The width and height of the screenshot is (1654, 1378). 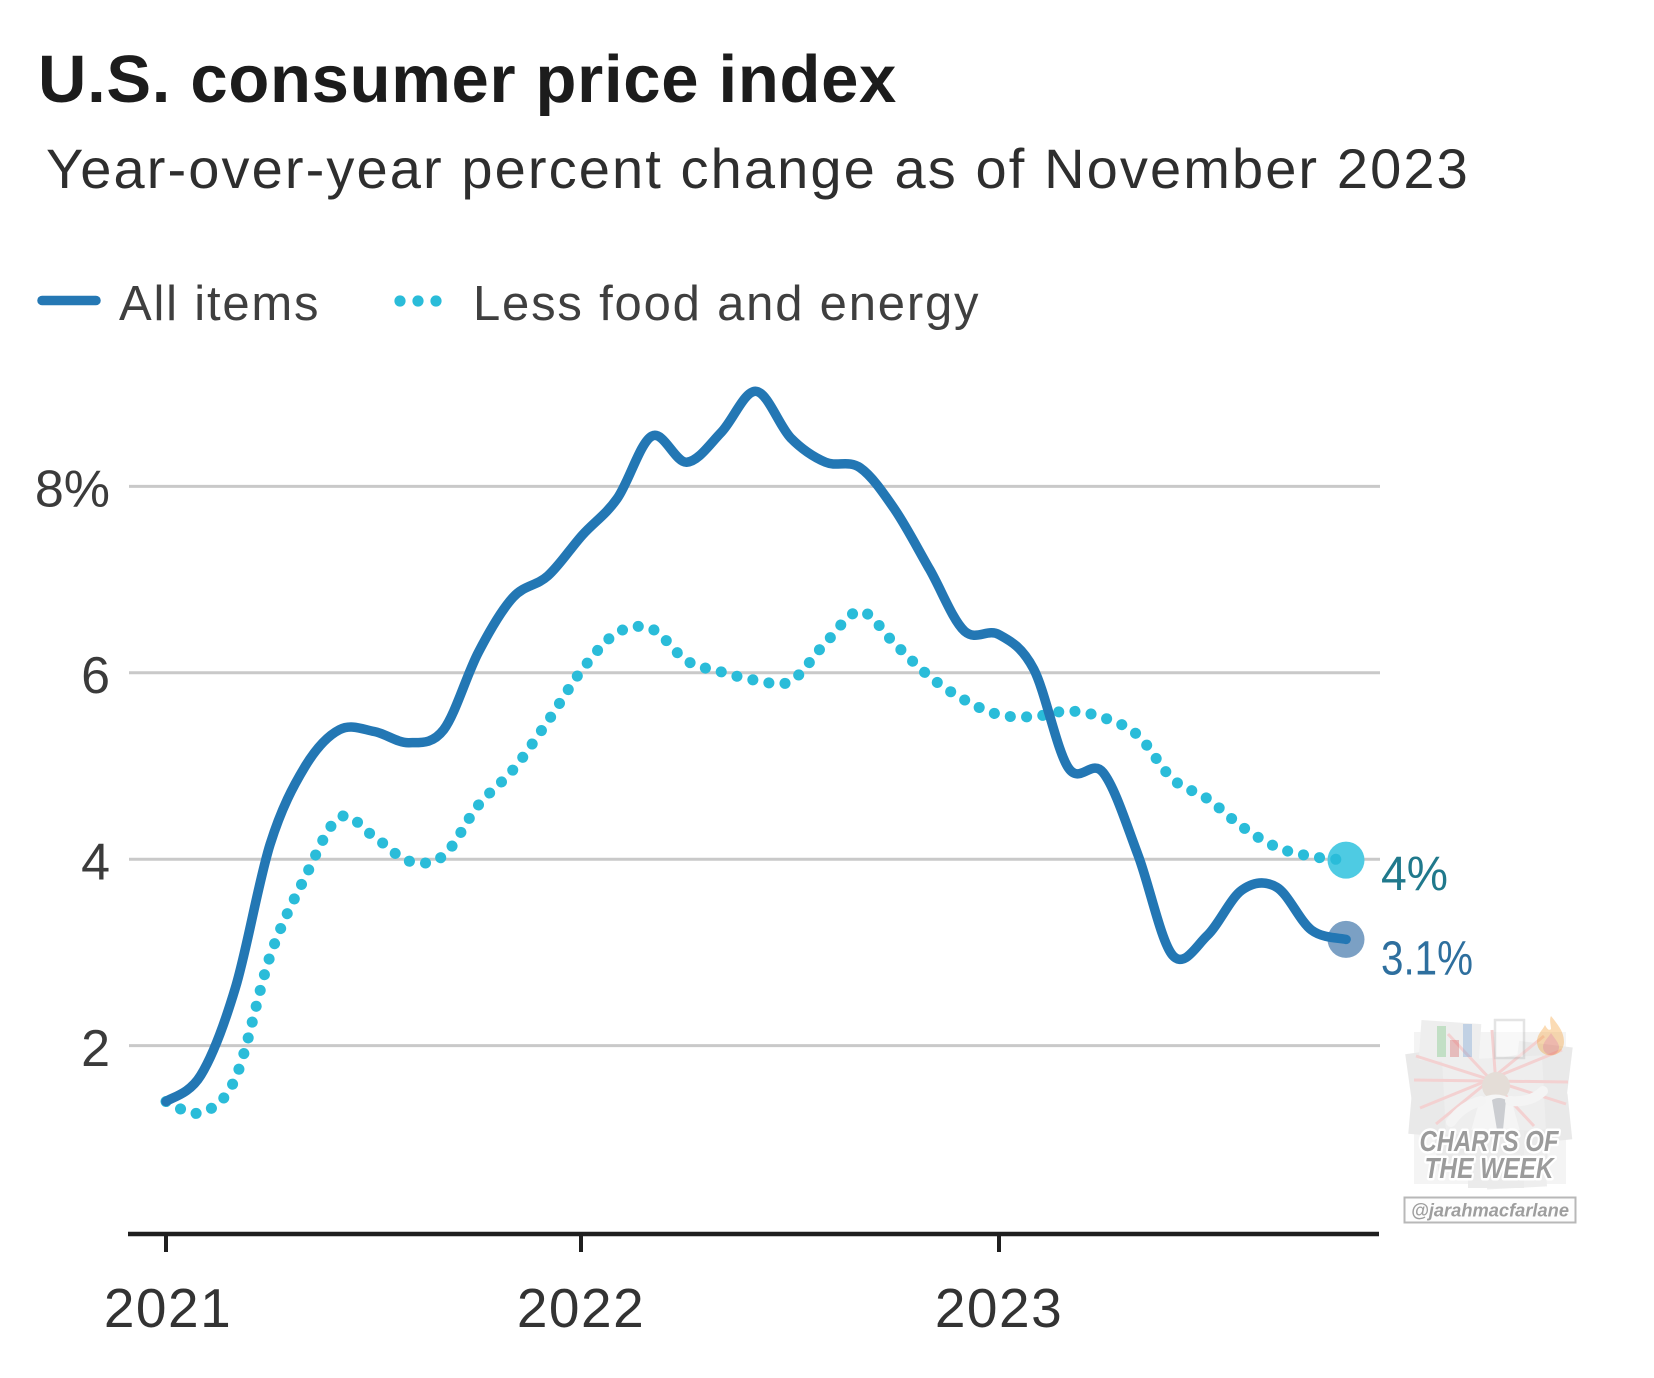 I want to click on svg-text: @jarahmacfarlane, so click(x=1490, y=1210).